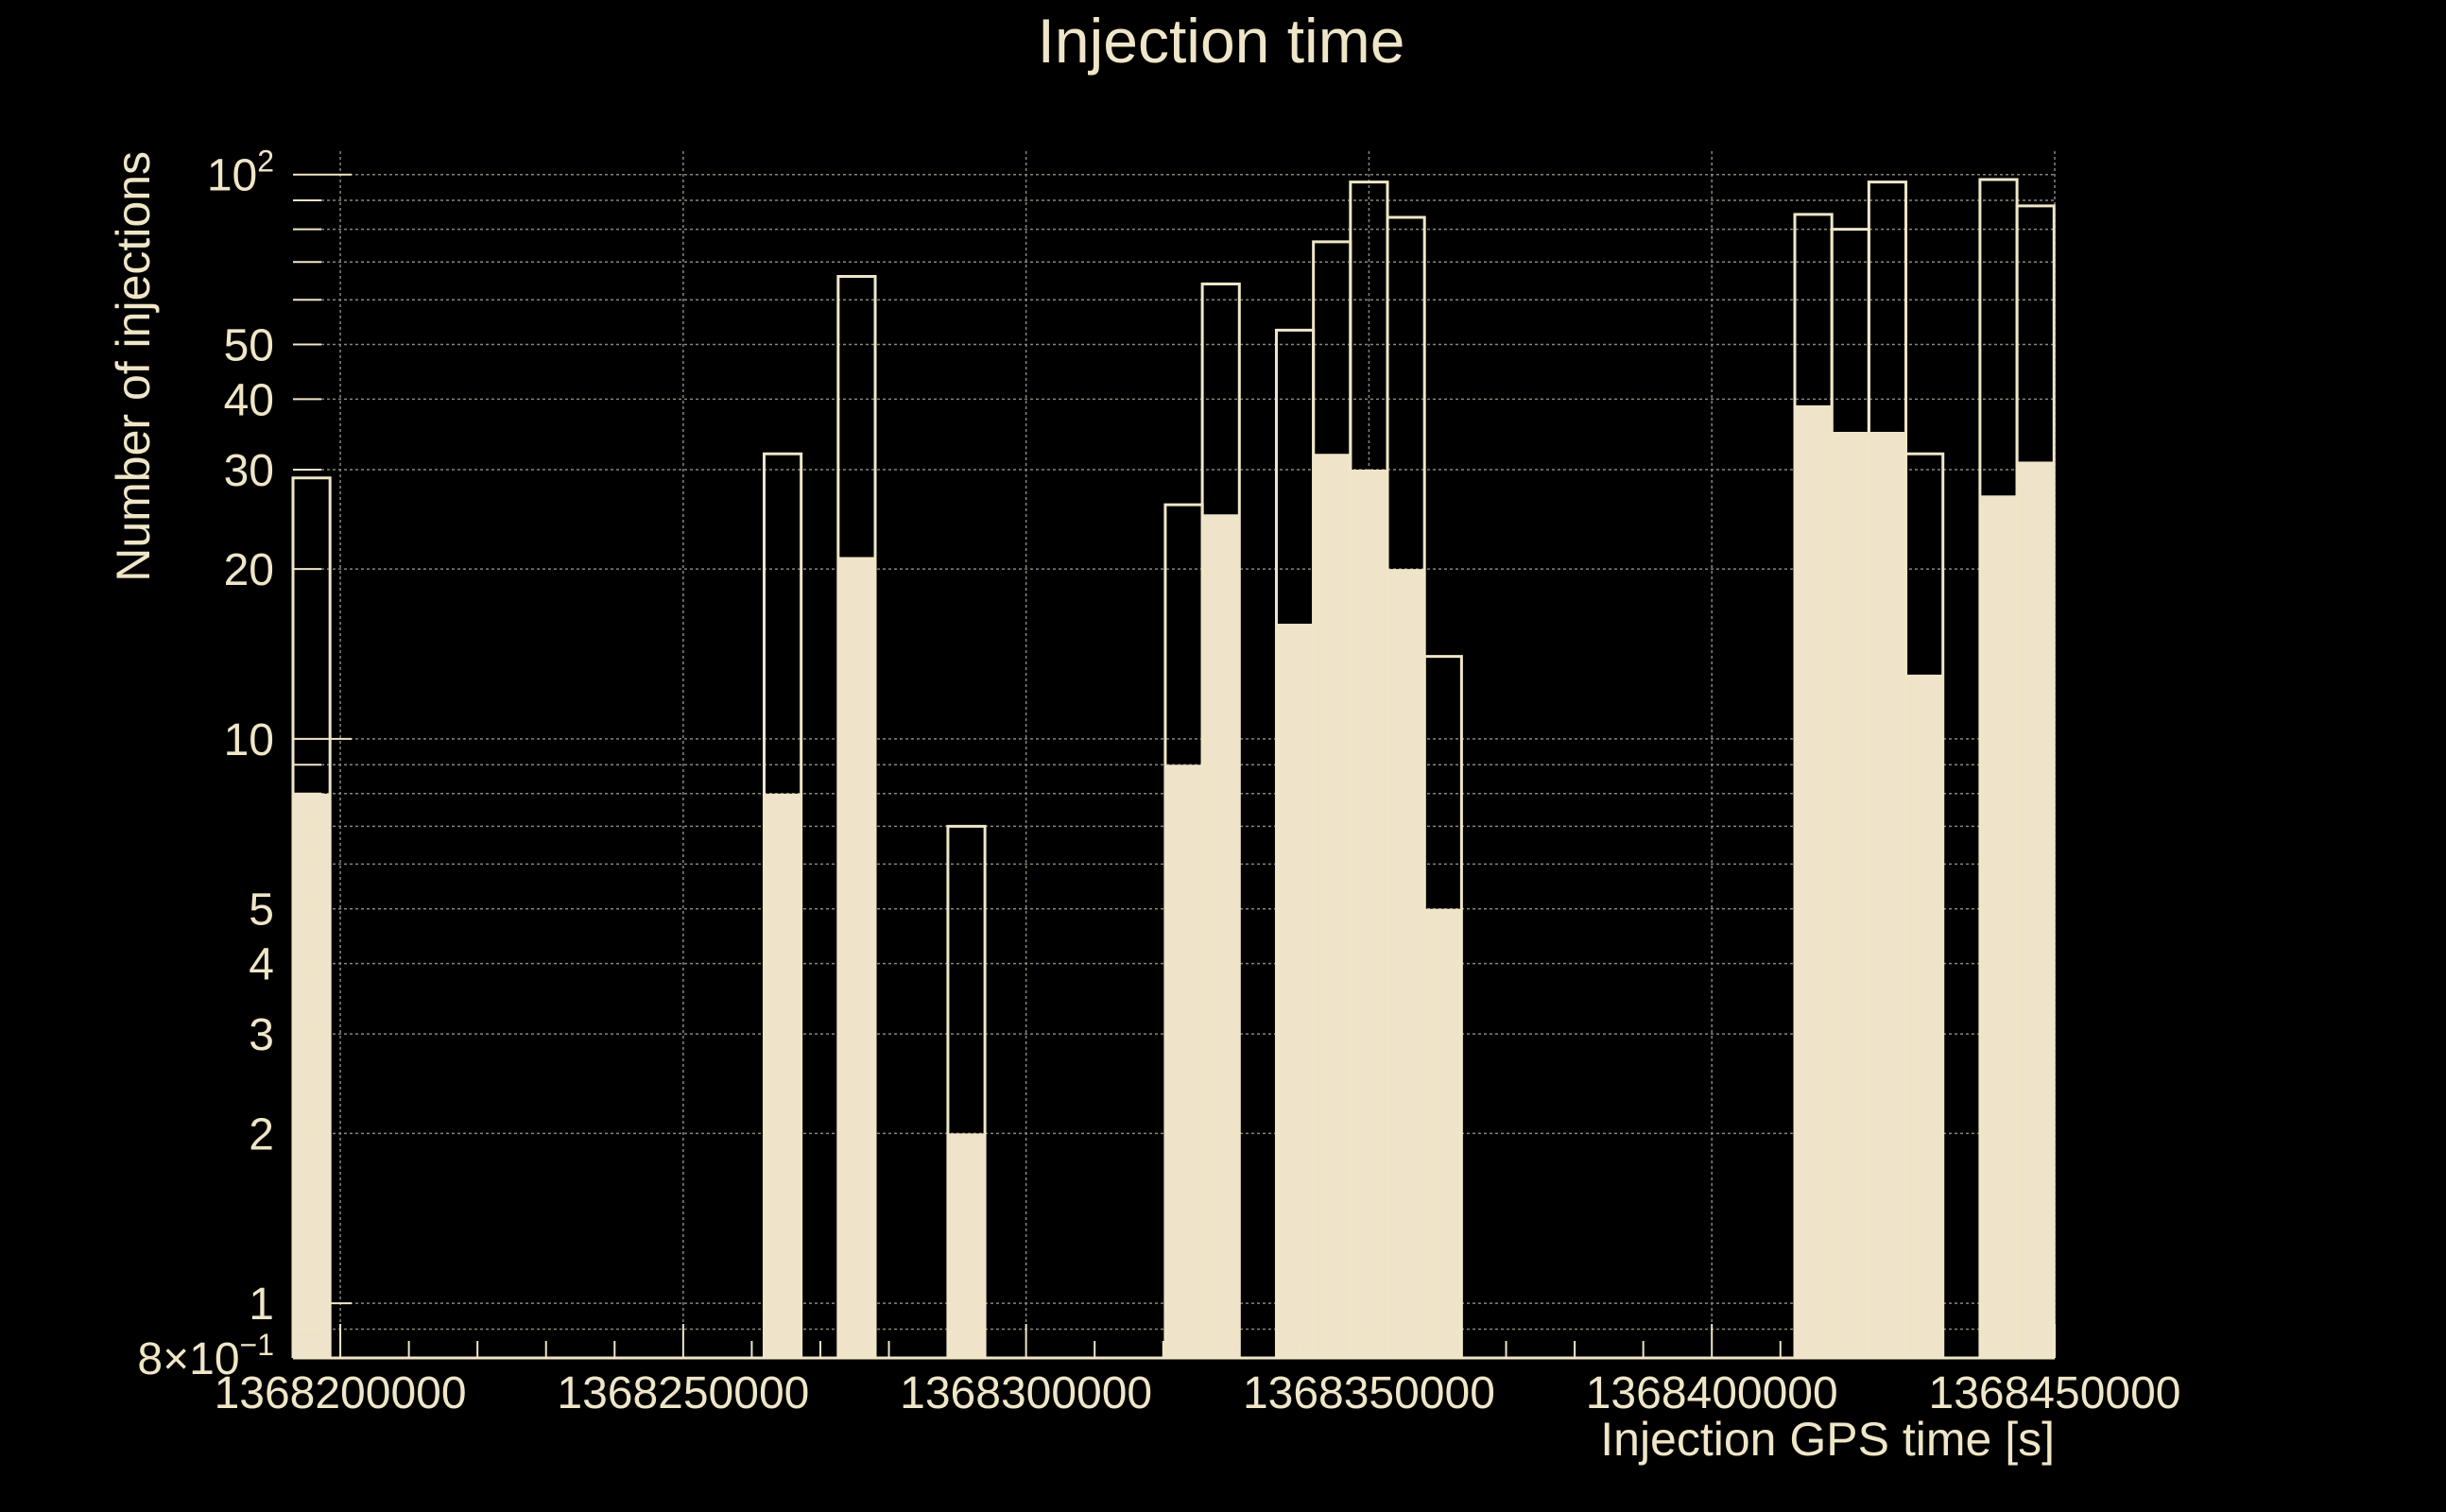  What do you see at coordinates (341, 1393) in the screenshot?
I see `x-tick-label: 1368200000` at bounding box center [341, 1393].